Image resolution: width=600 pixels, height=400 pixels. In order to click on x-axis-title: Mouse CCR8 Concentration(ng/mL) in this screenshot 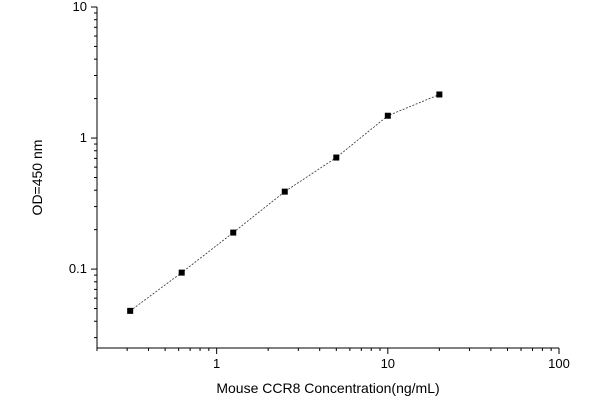, I will do `click(327, 388)`.